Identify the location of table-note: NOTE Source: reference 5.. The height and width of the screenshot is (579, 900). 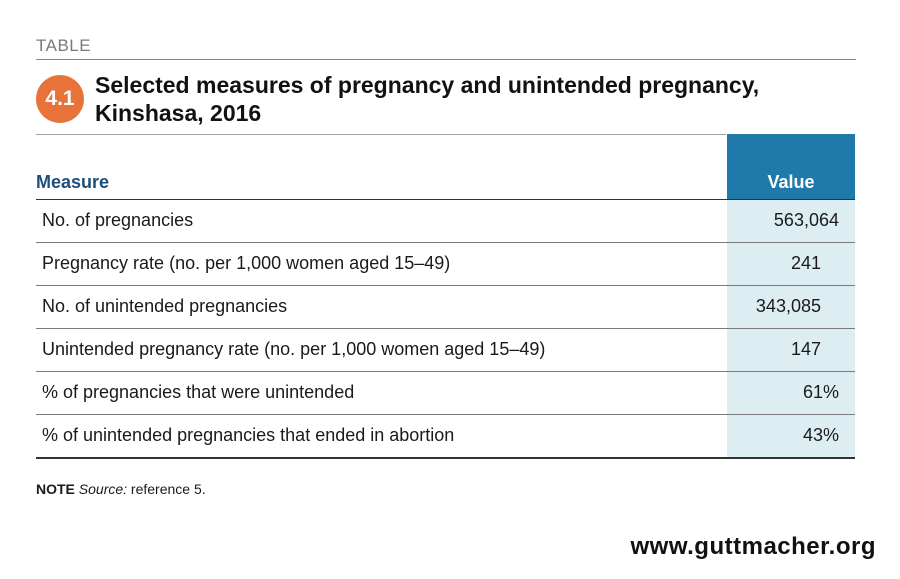
(121, 489).